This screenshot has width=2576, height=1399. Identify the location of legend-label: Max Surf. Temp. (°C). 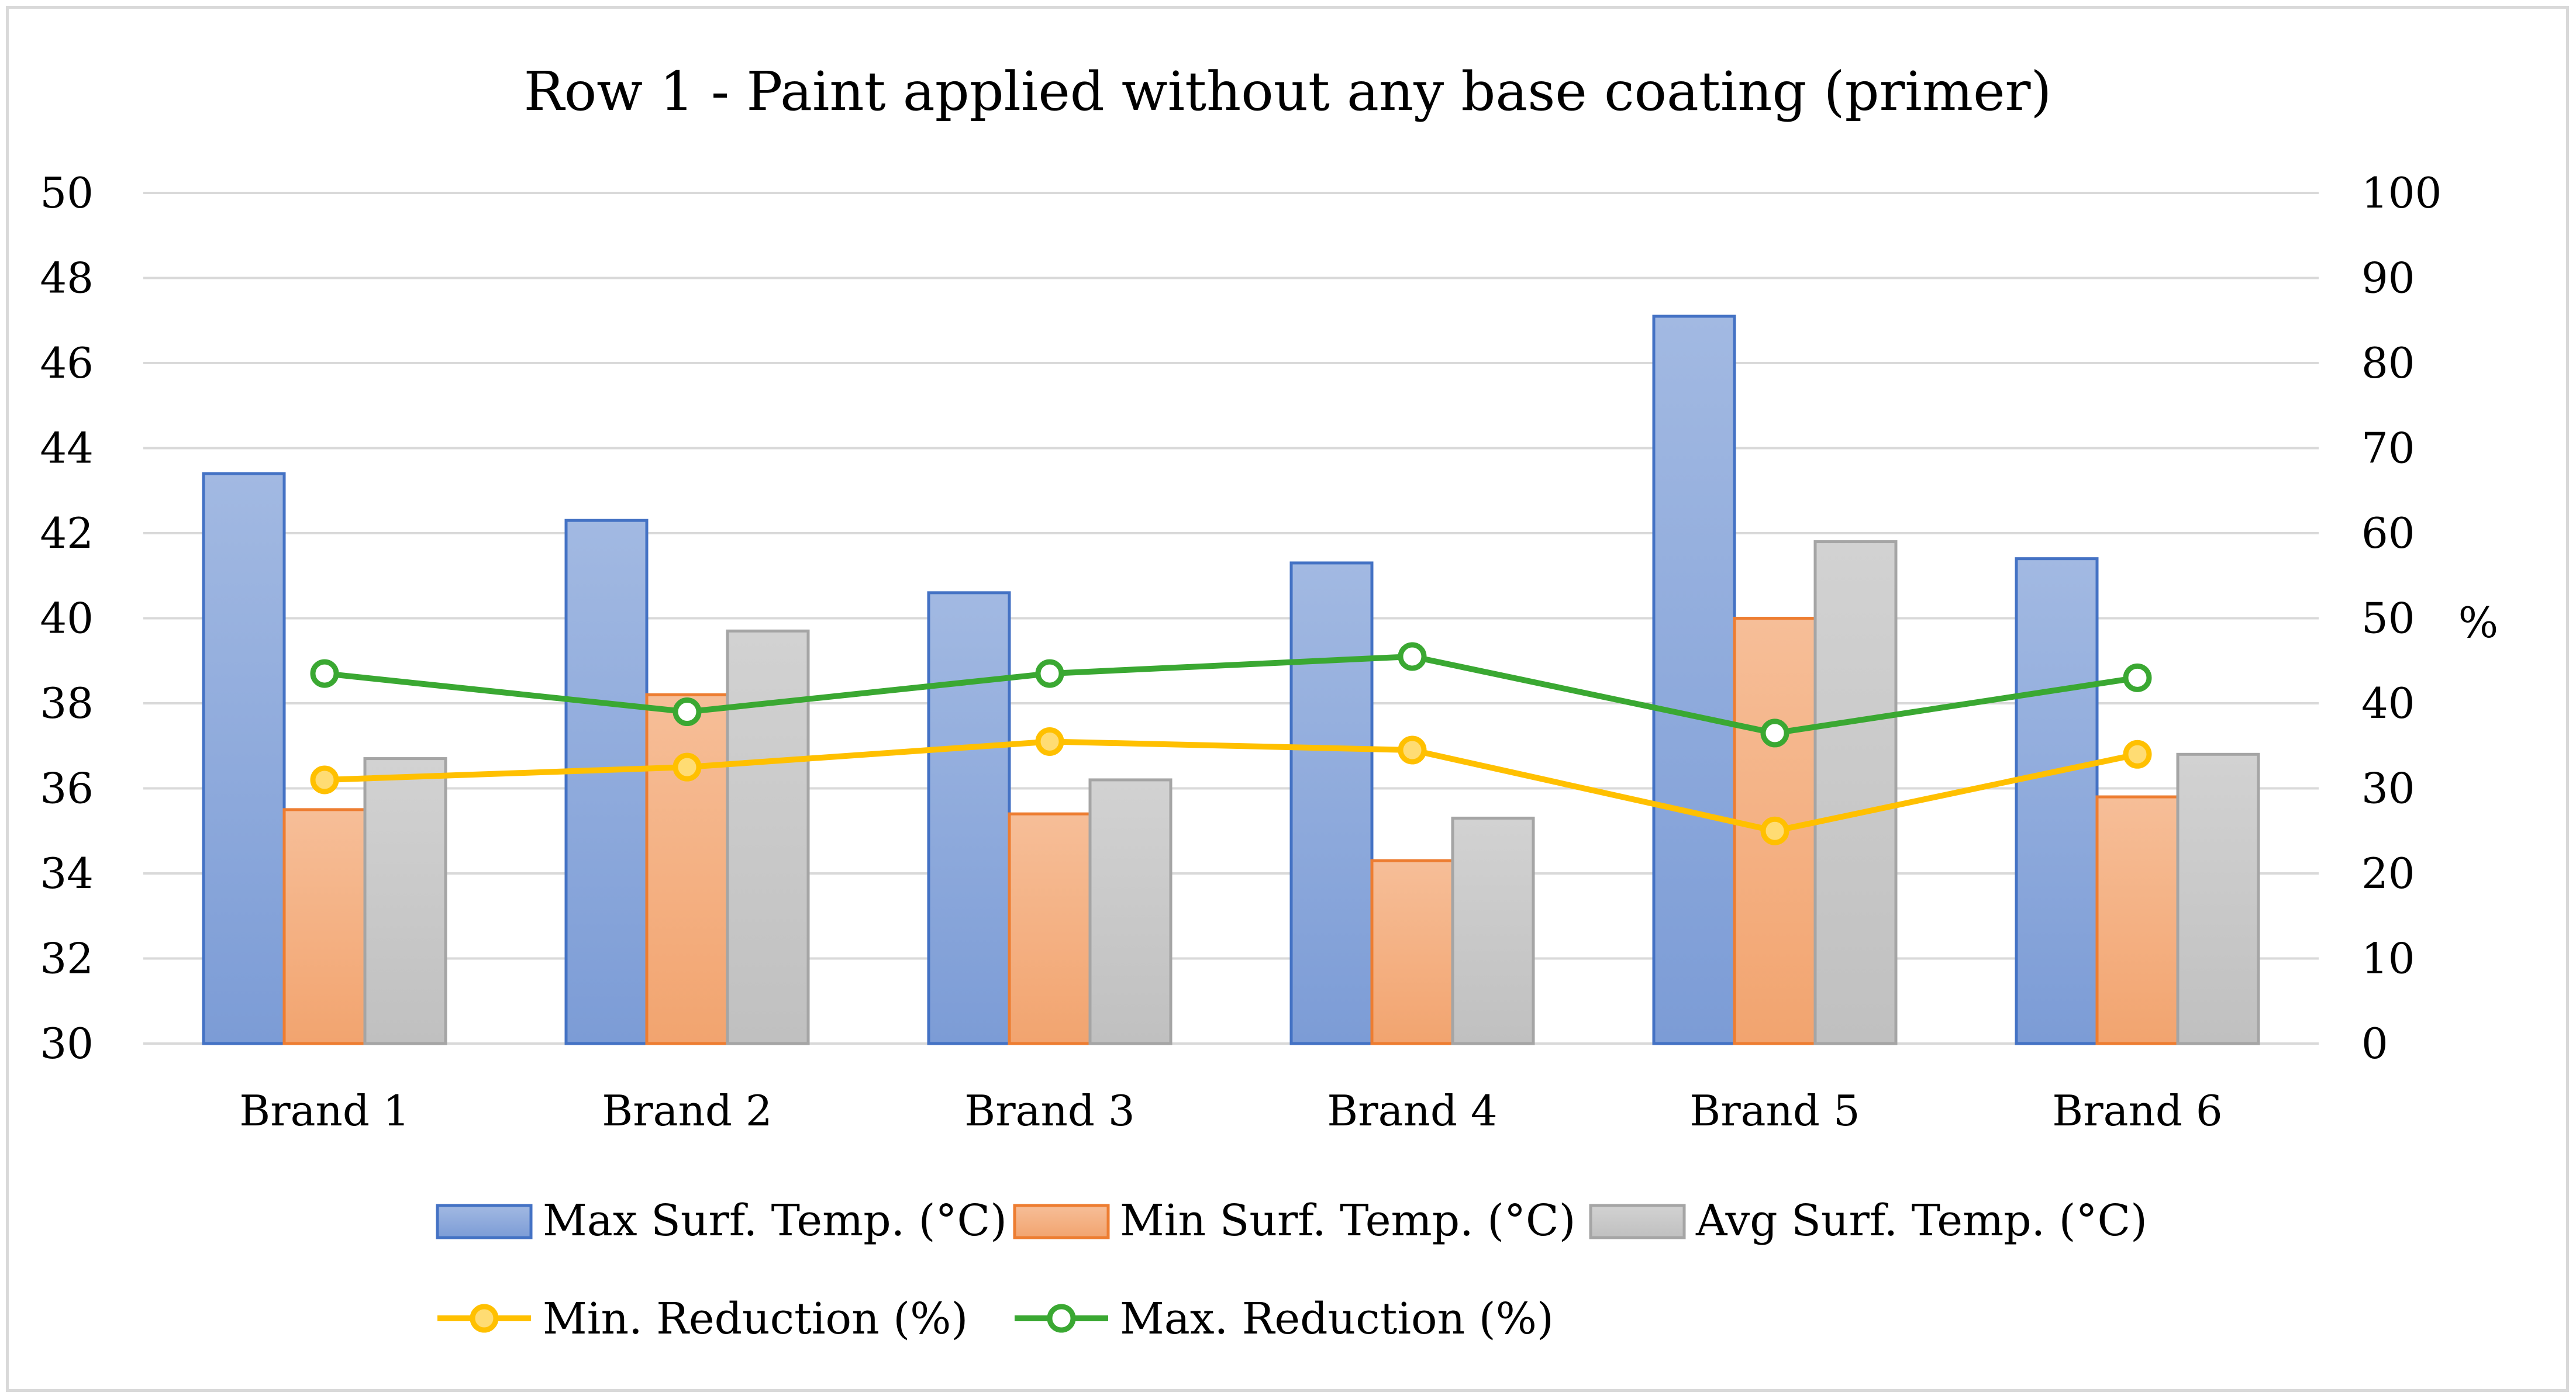
(775, 1221).